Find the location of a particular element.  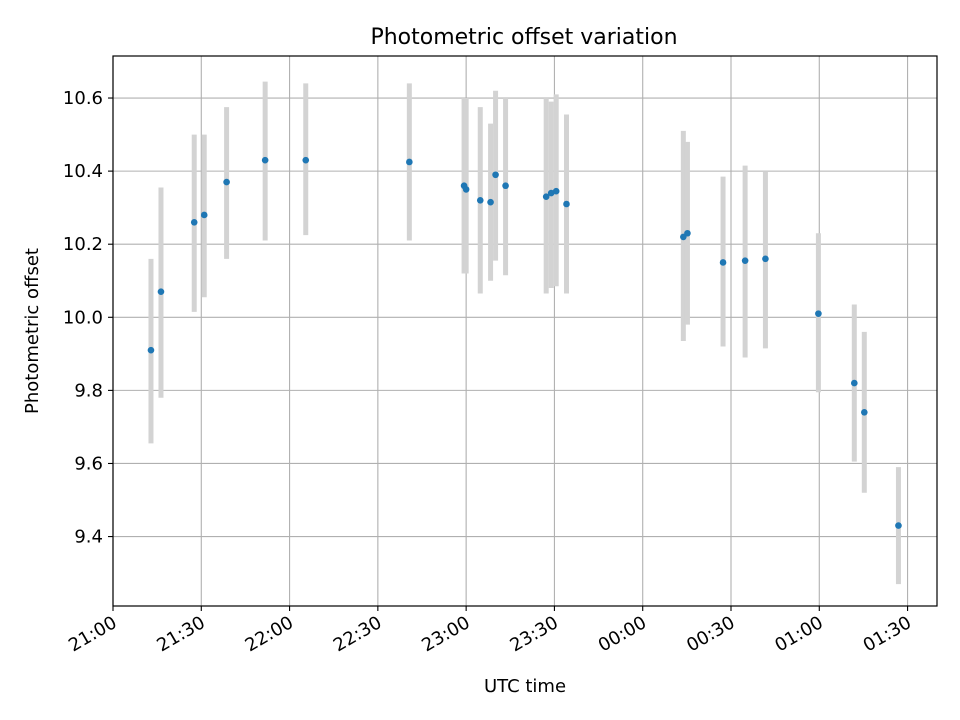

y-tick-label: 10.6 is located at coordinates (83, 98).